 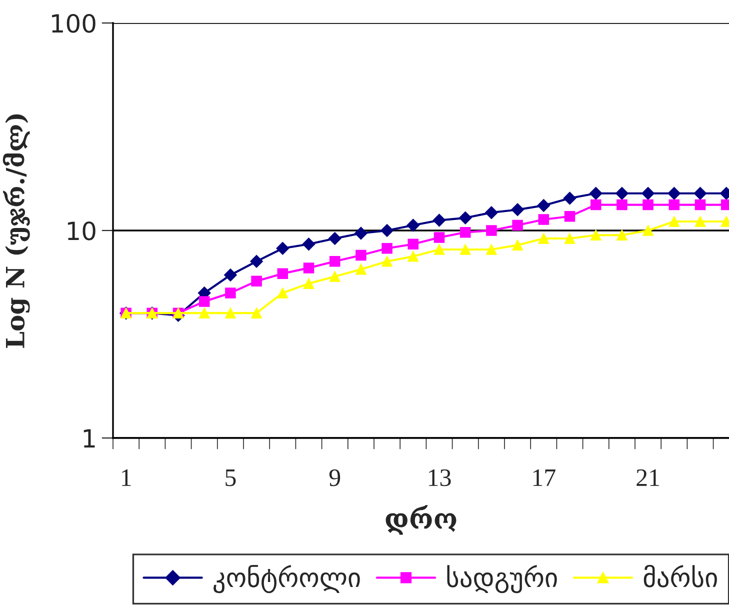 What do you see at coordinates (231, 478) in the screenshot?
I see `x-tick-label: 5` at bounding box center [231, 478].